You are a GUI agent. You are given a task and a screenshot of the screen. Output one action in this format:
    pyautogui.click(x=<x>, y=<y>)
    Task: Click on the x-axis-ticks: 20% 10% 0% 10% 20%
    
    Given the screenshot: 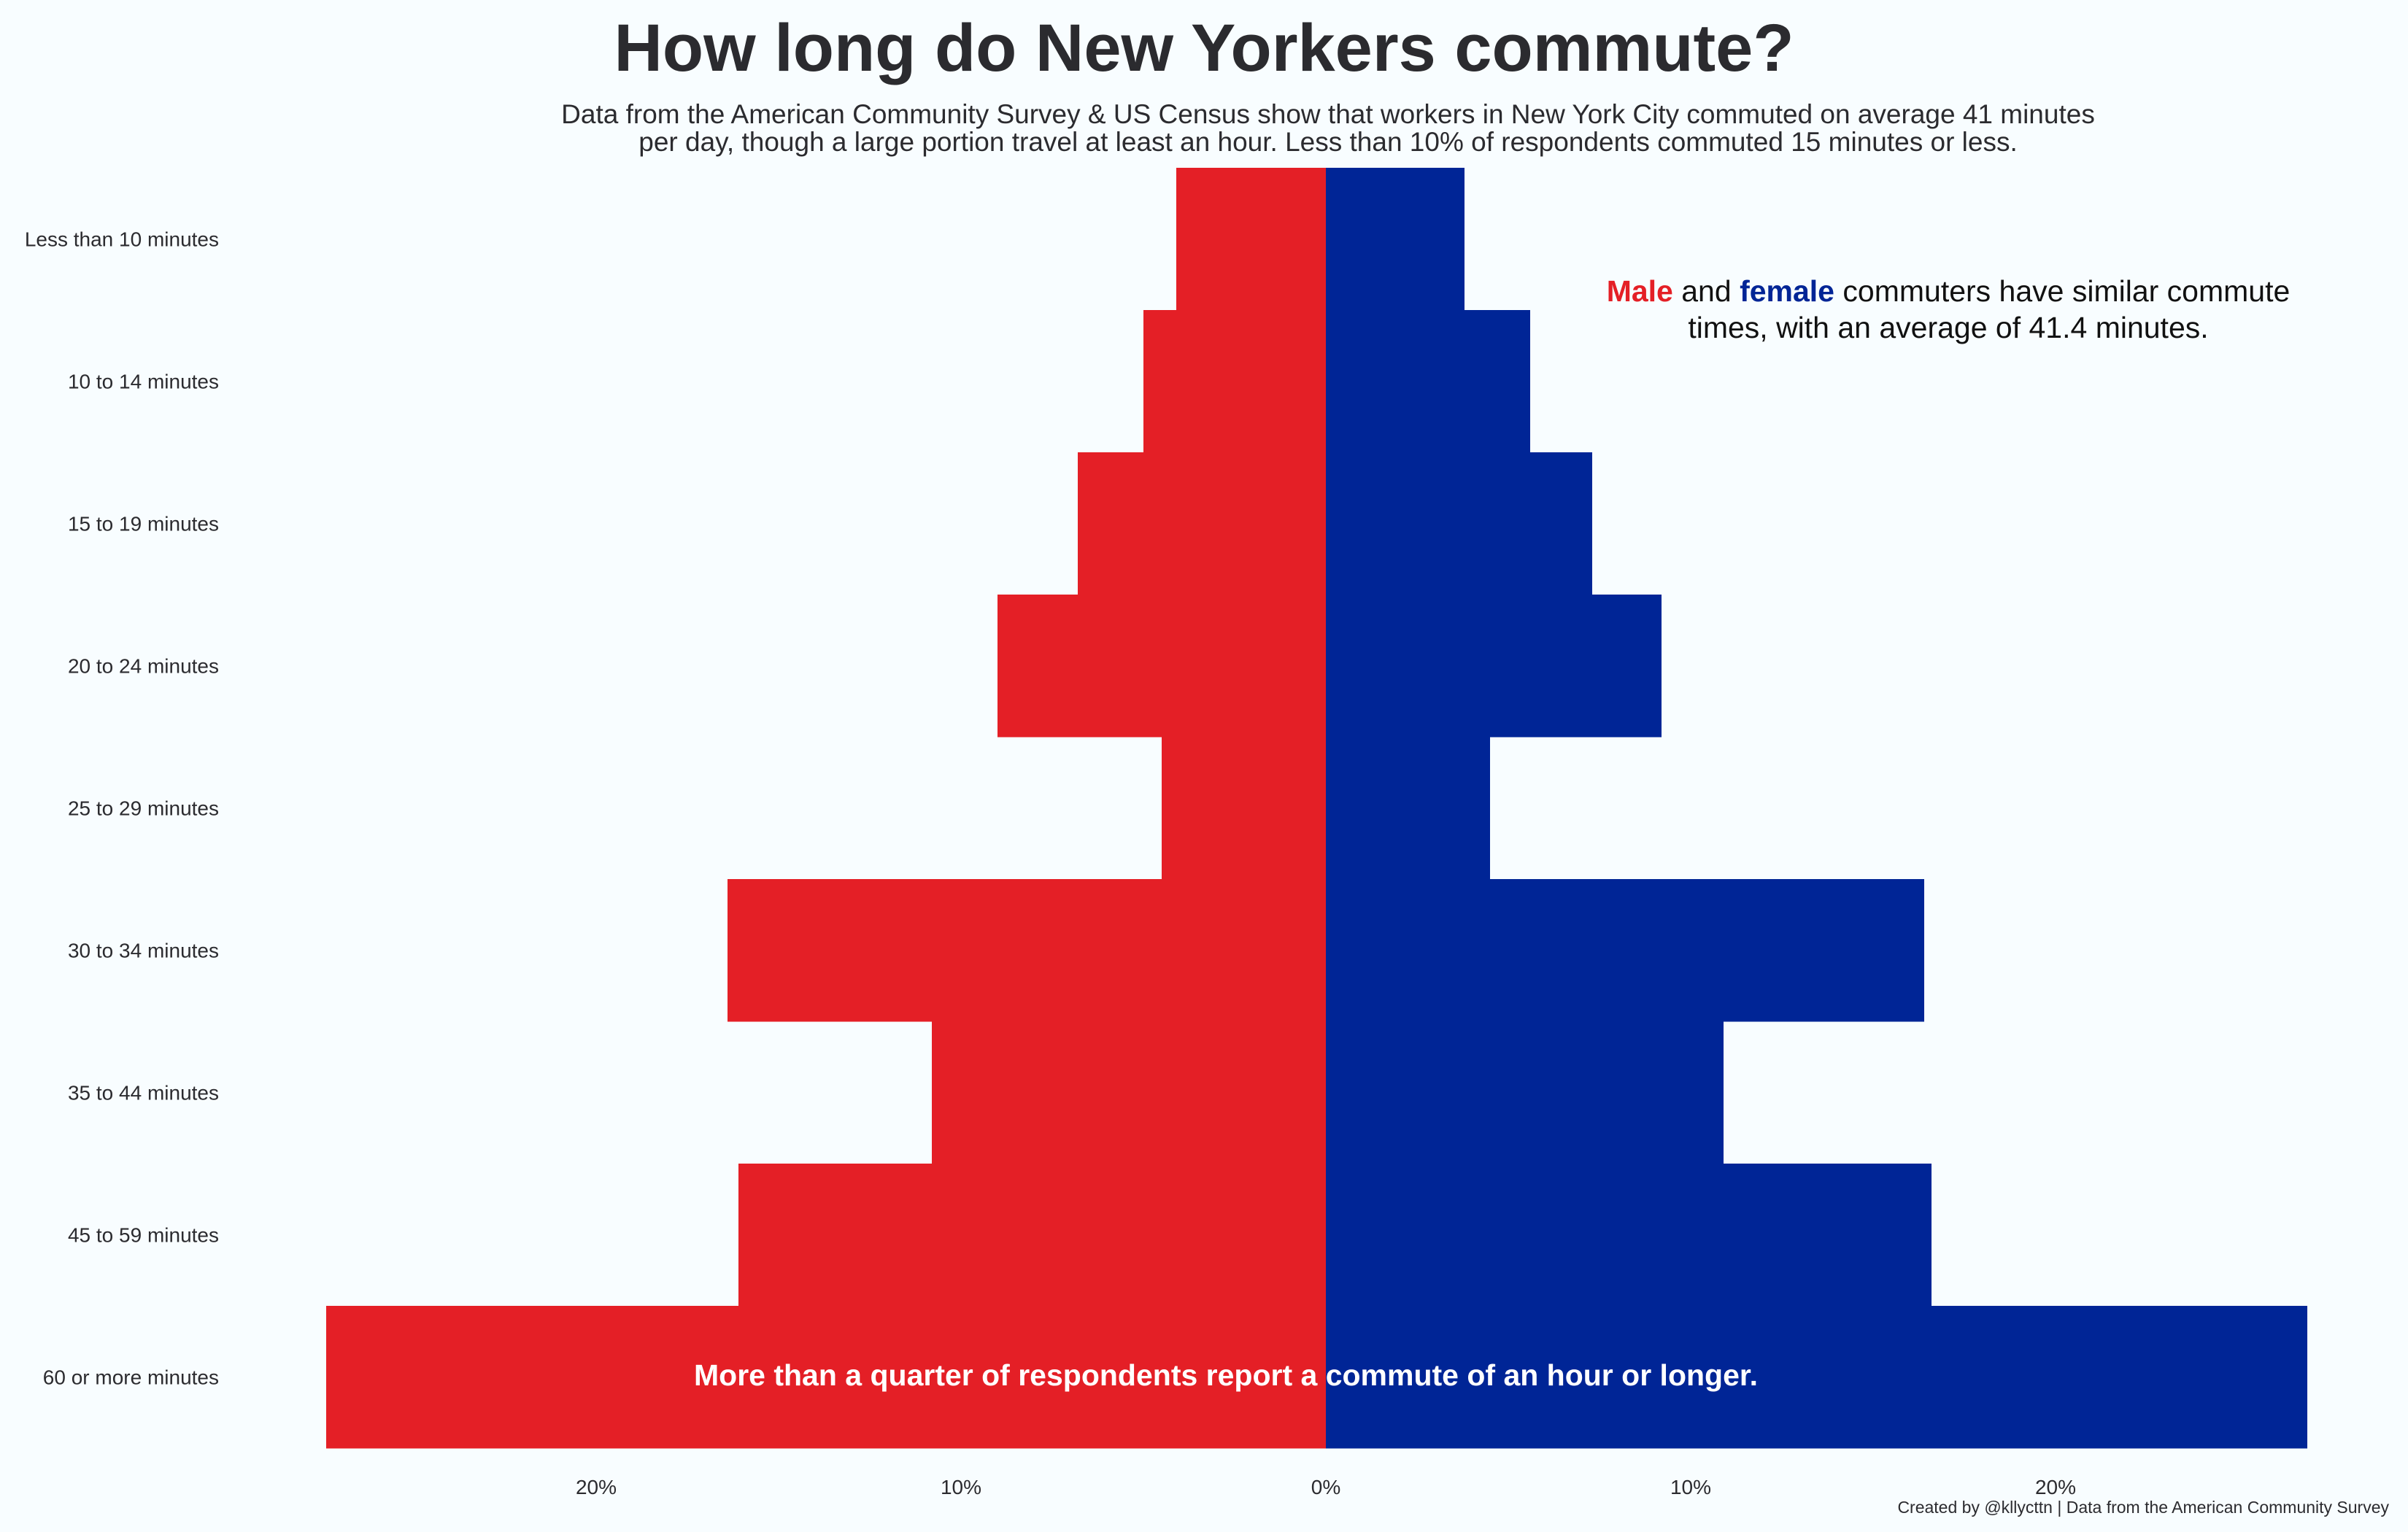 What is the action you would take?
    pyautogui.click(x=1326, y=1487)
    